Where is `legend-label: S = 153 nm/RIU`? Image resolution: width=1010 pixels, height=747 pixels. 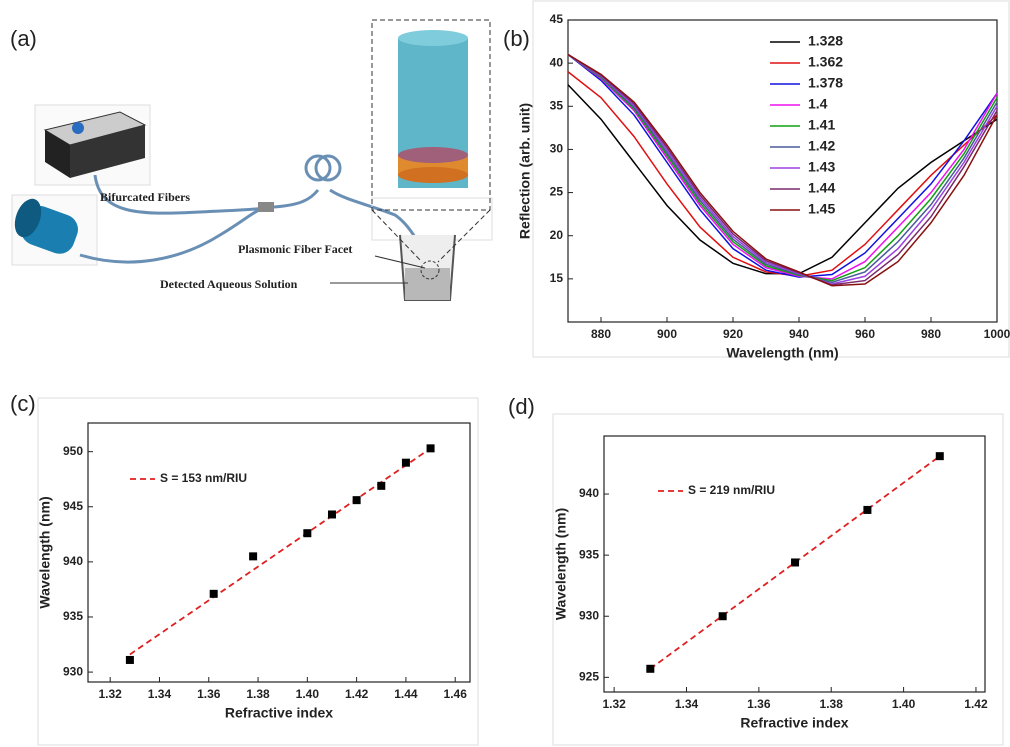
legend-label: S = 153 nm/RIU is located at coordinates (203, 478).